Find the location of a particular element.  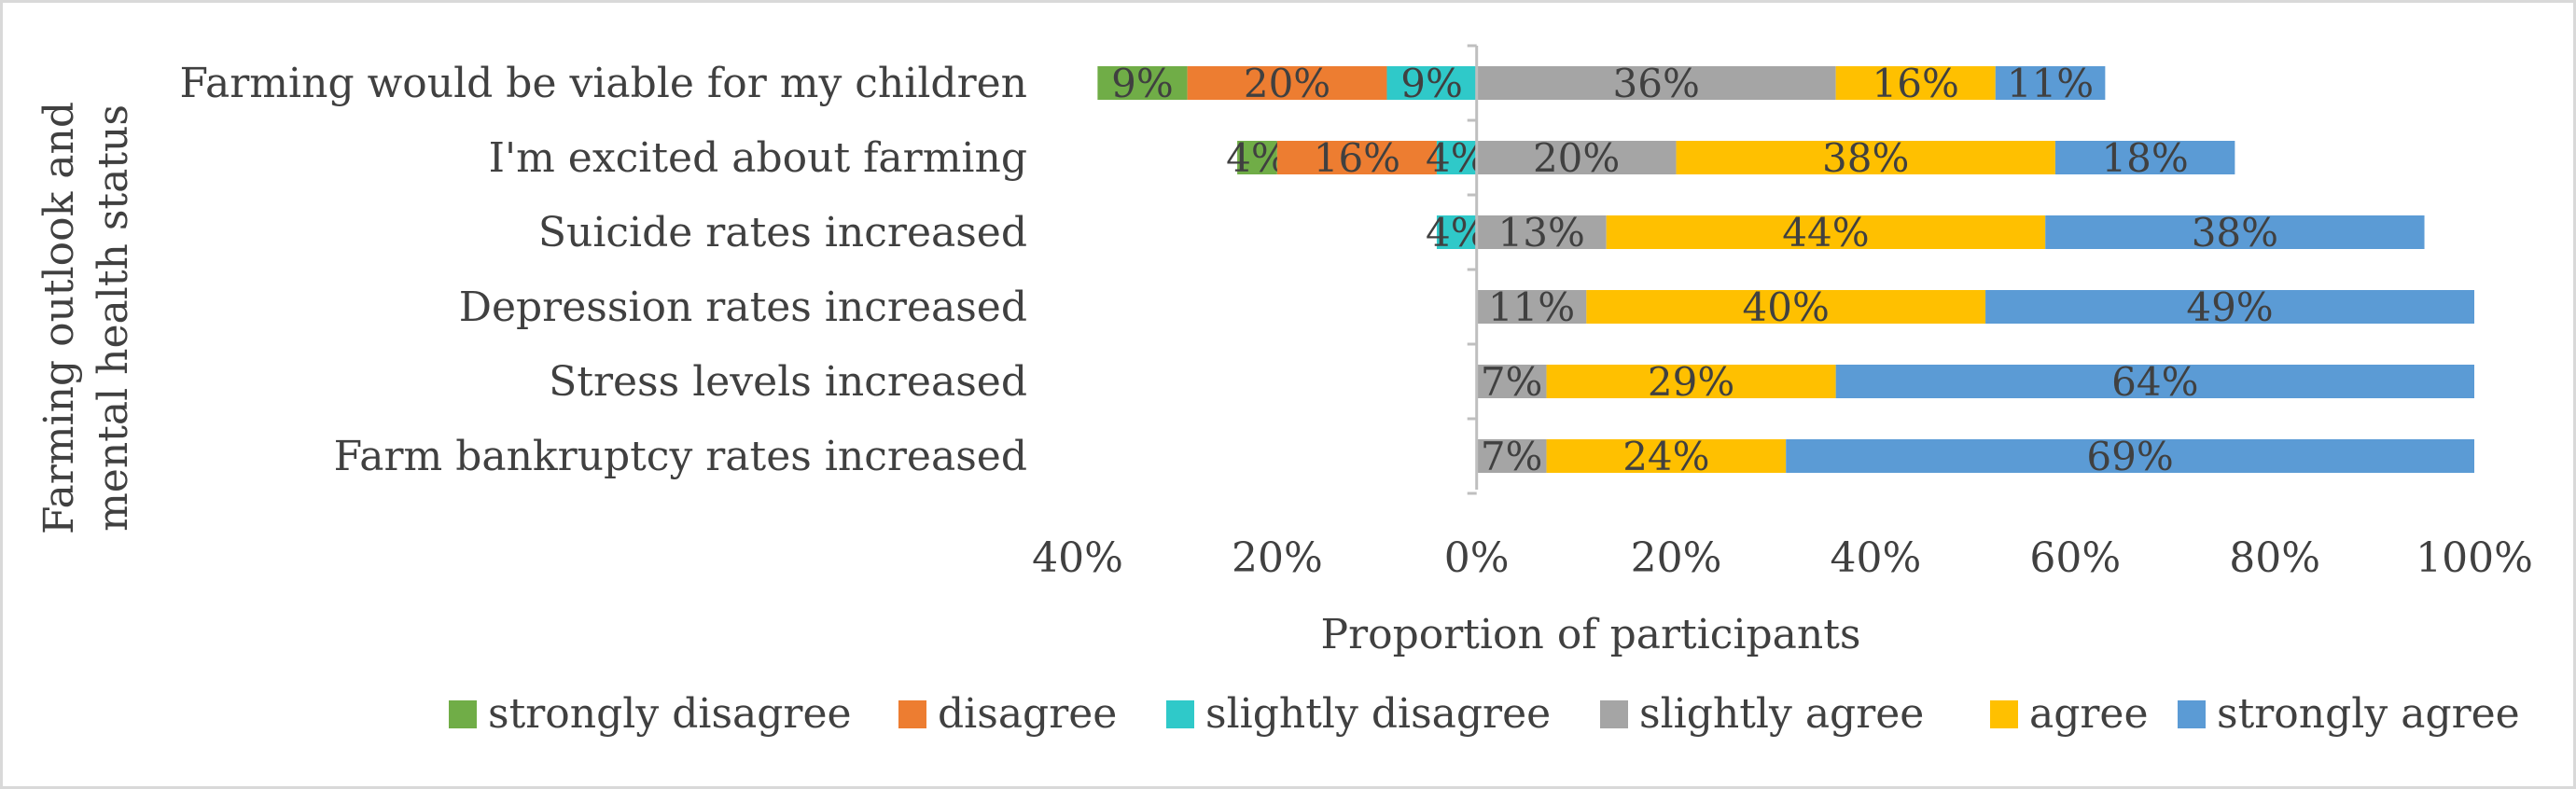

data-label: 29% is located at coordinates (1691, 382).